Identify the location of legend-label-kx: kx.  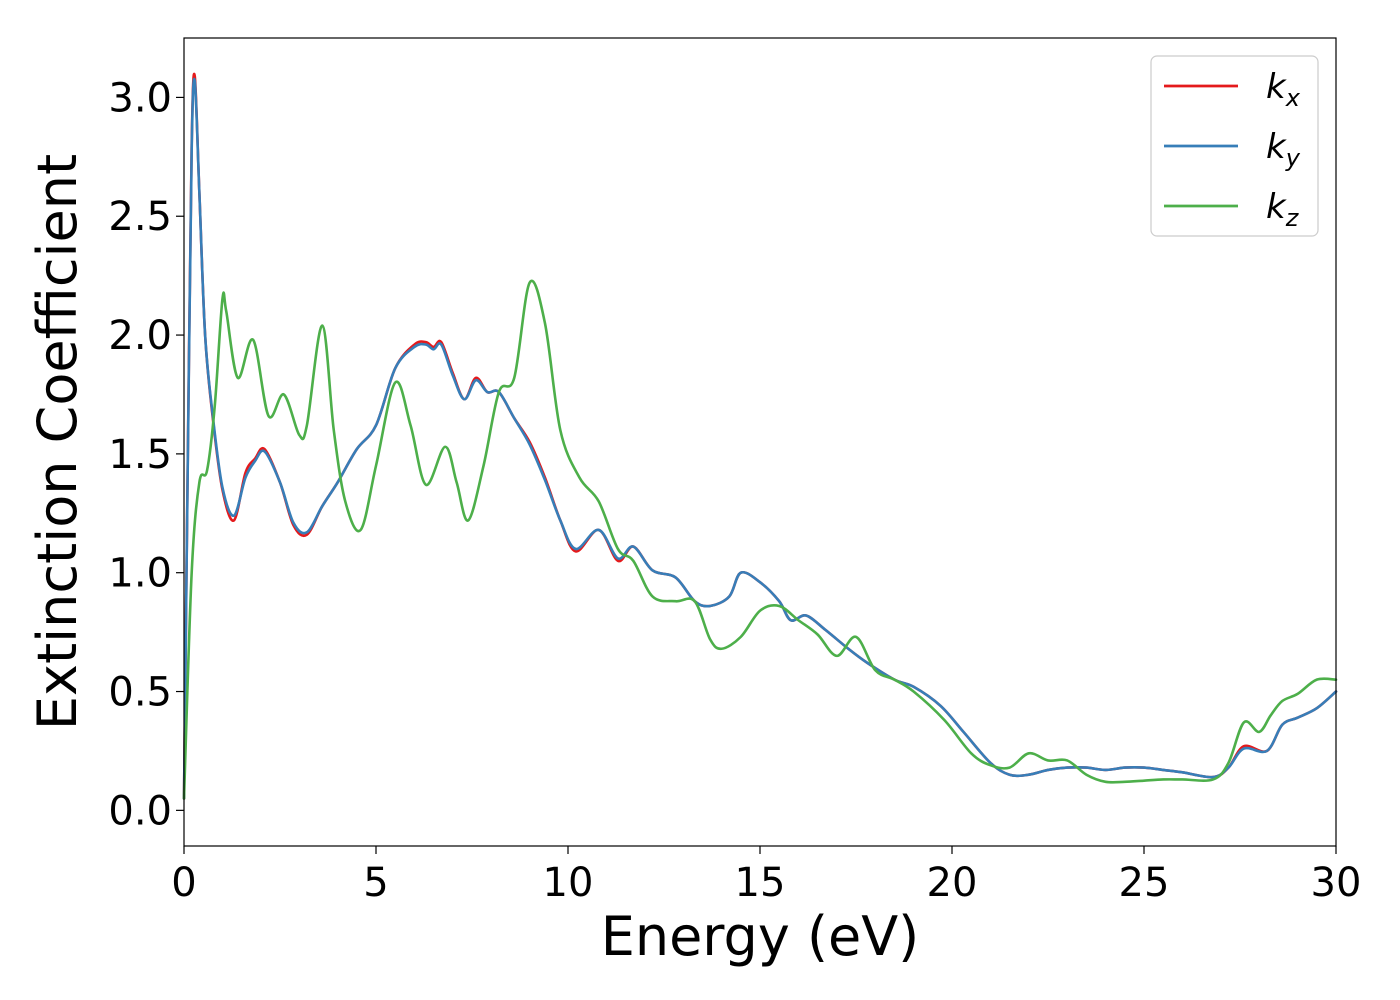
(1283, 89).